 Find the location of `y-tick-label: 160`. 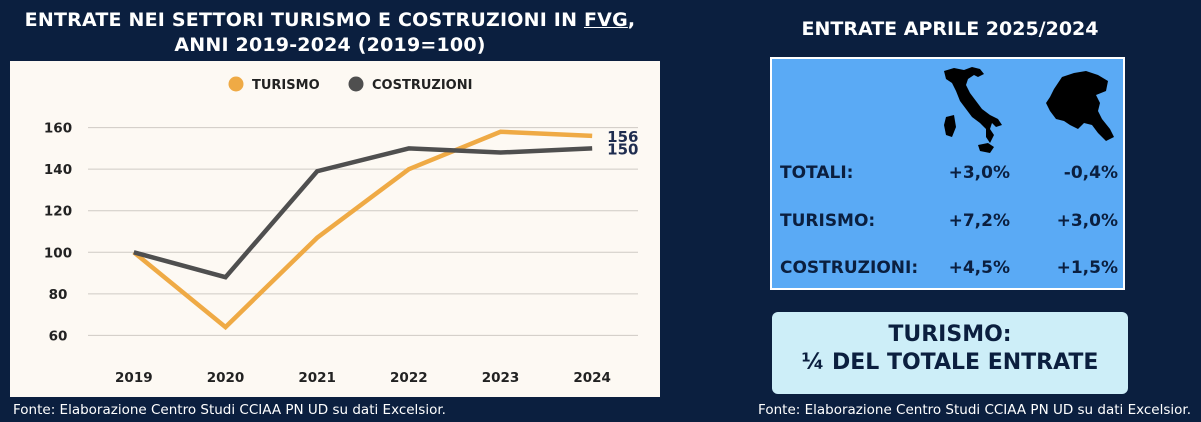

y-tick-label: 160 is located at coordinates (58, 129).